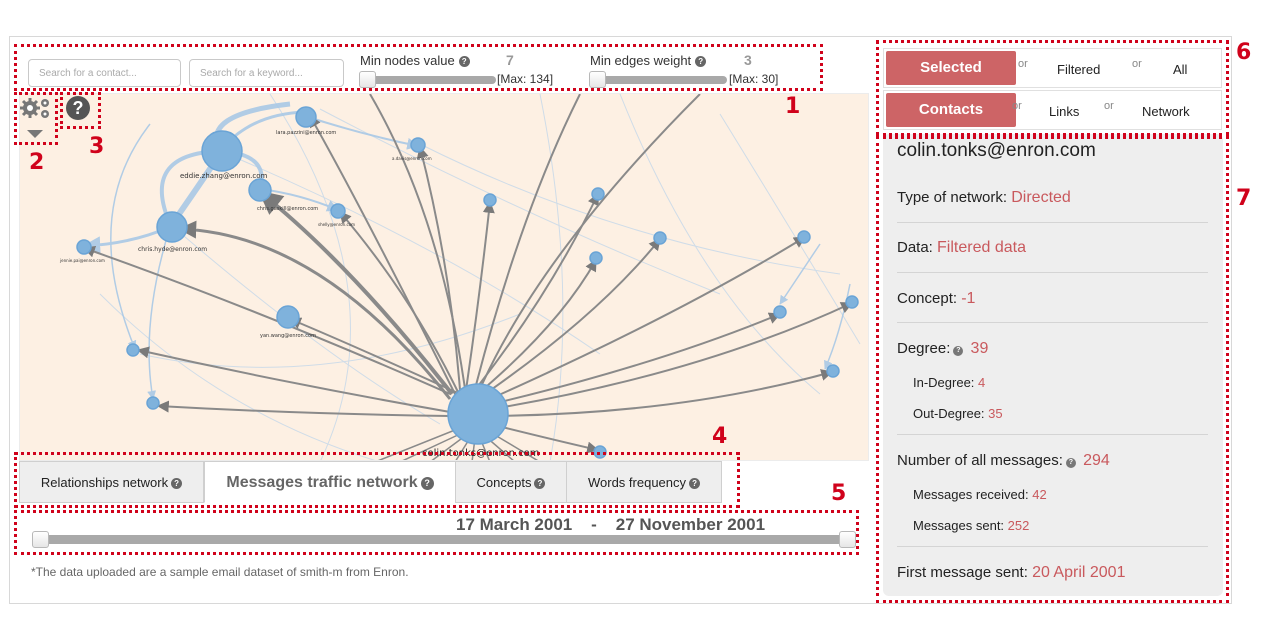 Image resolution: width=1270 pixels, height=640 pixels. I want to click on min-edges-slider-handle, so click(597, 79).